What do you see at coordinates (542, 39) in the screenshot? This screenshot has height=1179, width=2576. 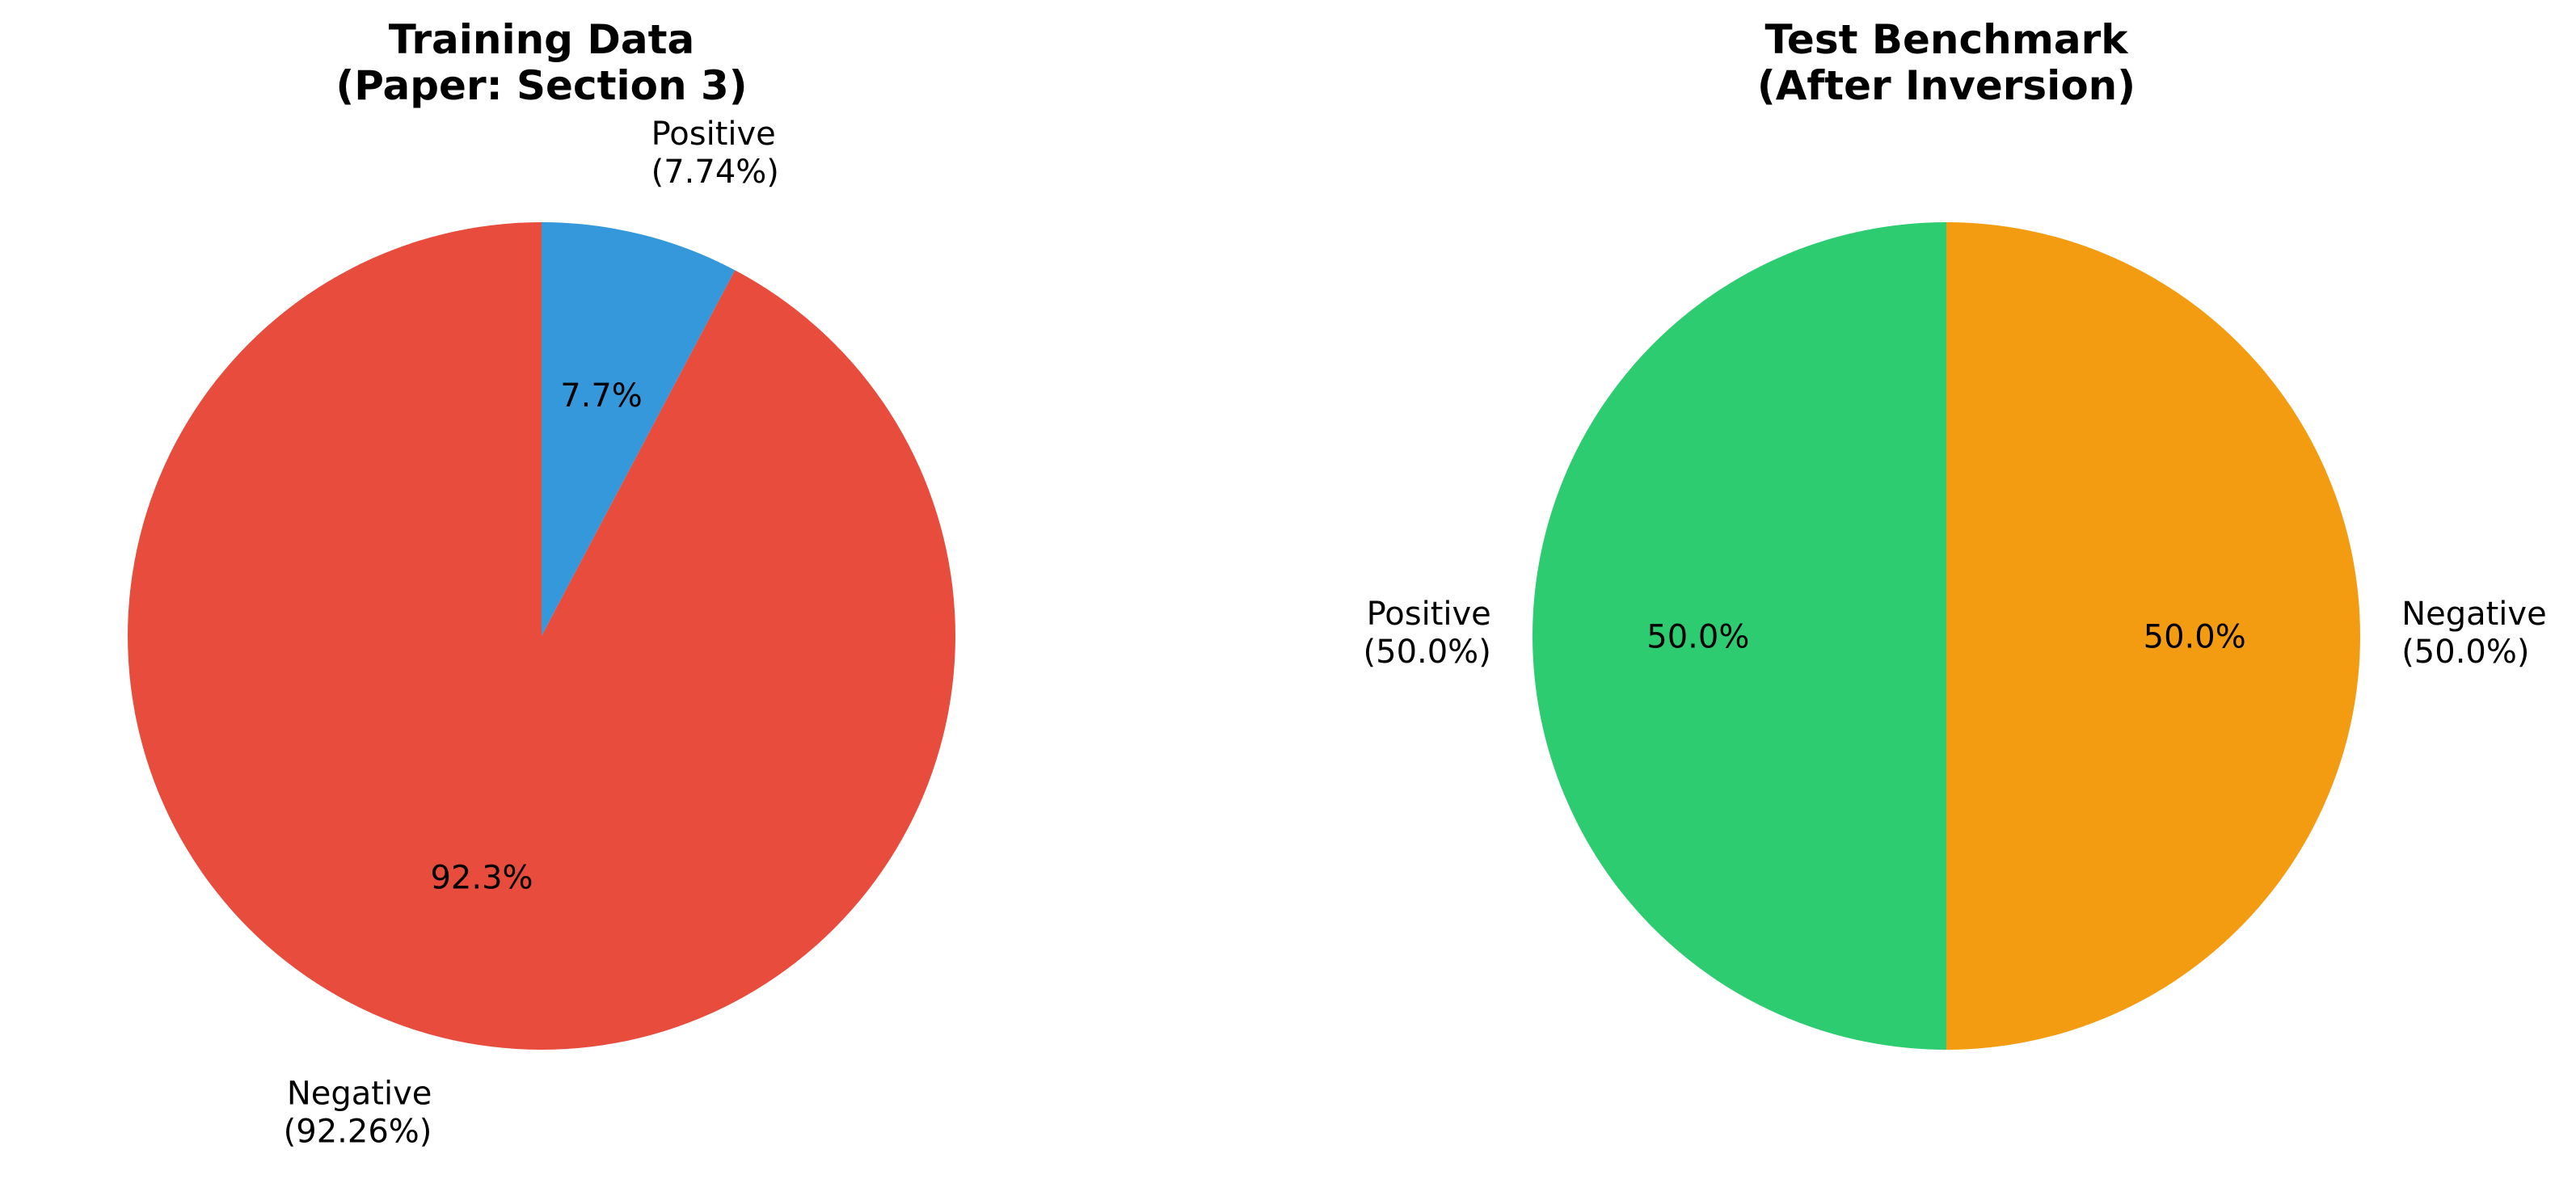 I see `chart-title-line-1: Training Data` at bounding box center [542, 39].